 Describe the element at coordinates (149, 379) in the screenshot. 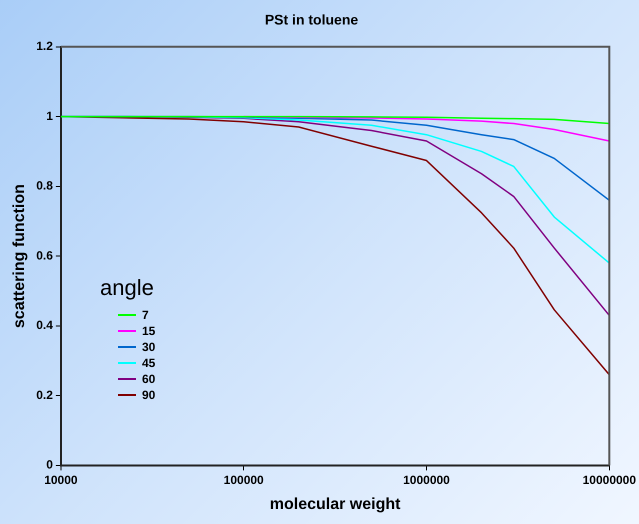

I see `legend-label: 60` at that location.